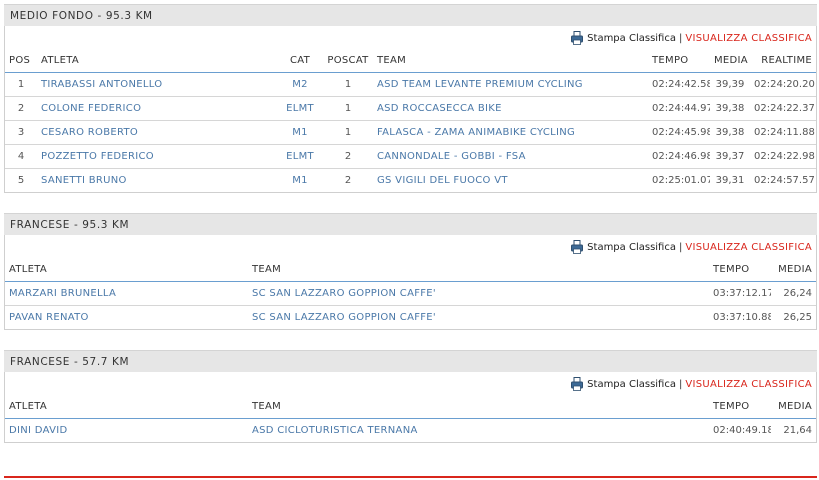 This screenshot has width=819, height=480. What do you see at coordinates (49, 317) in the screenshot?
I see `athlete-link: PAVAN RENATO` at bounding box center [49, 317].